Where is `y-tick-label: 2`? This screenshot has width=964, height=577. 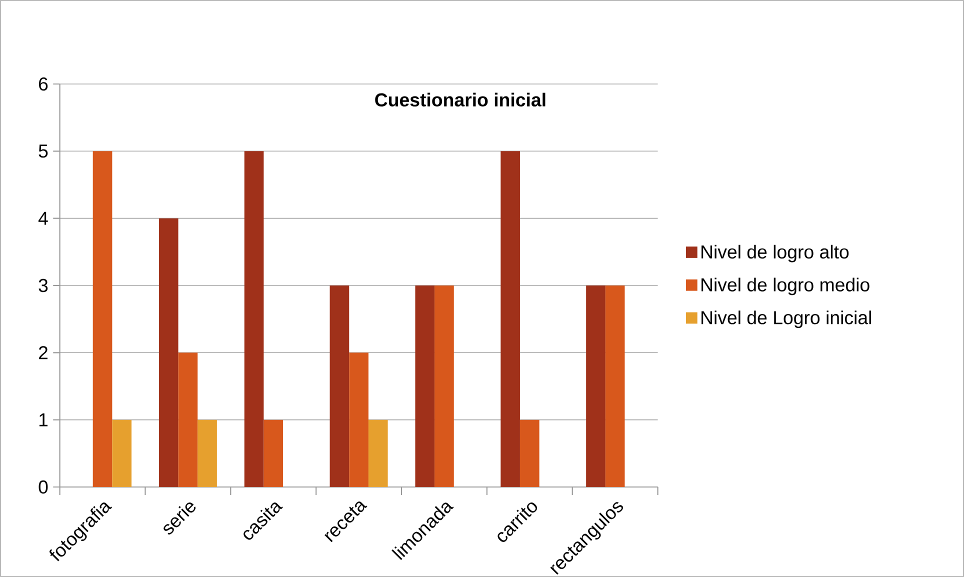
y-tick-label: 2 is located at coordinates (43, 353).